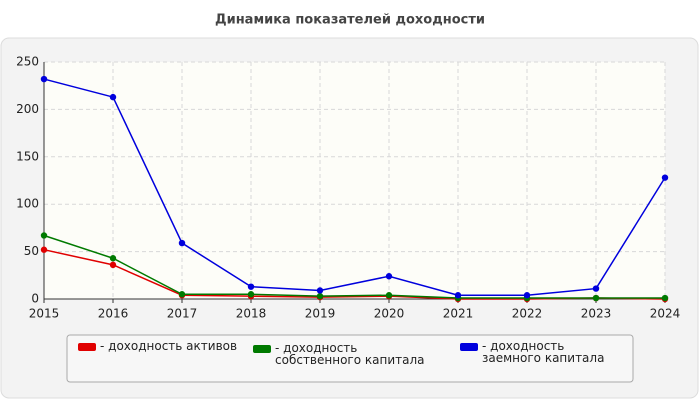 This screenshot has width=700, height=400. I want to click on y-tick-label: 0, so click(35, 299).